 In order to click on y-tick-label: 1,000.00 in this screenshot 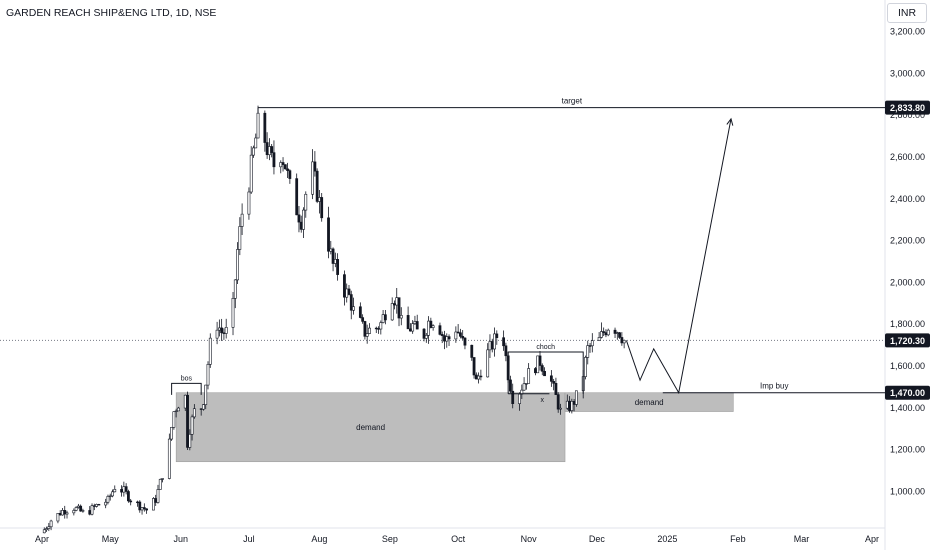, I will do `click(907, 492)`.